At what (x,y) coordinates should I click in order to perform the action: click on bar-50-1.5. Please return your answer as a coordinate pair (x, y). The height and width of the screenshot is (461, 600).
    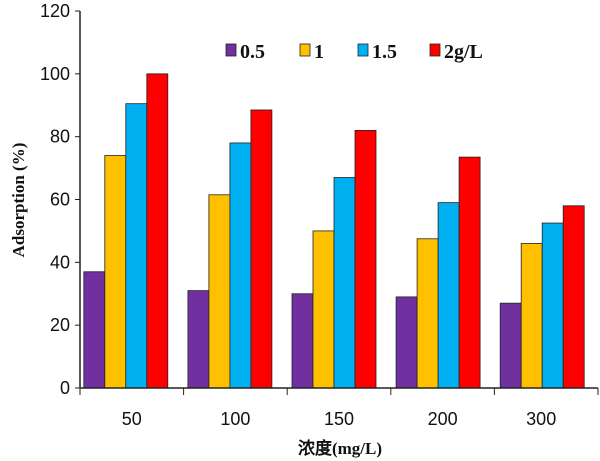
    Looking at the image, I should click on (136, 246).